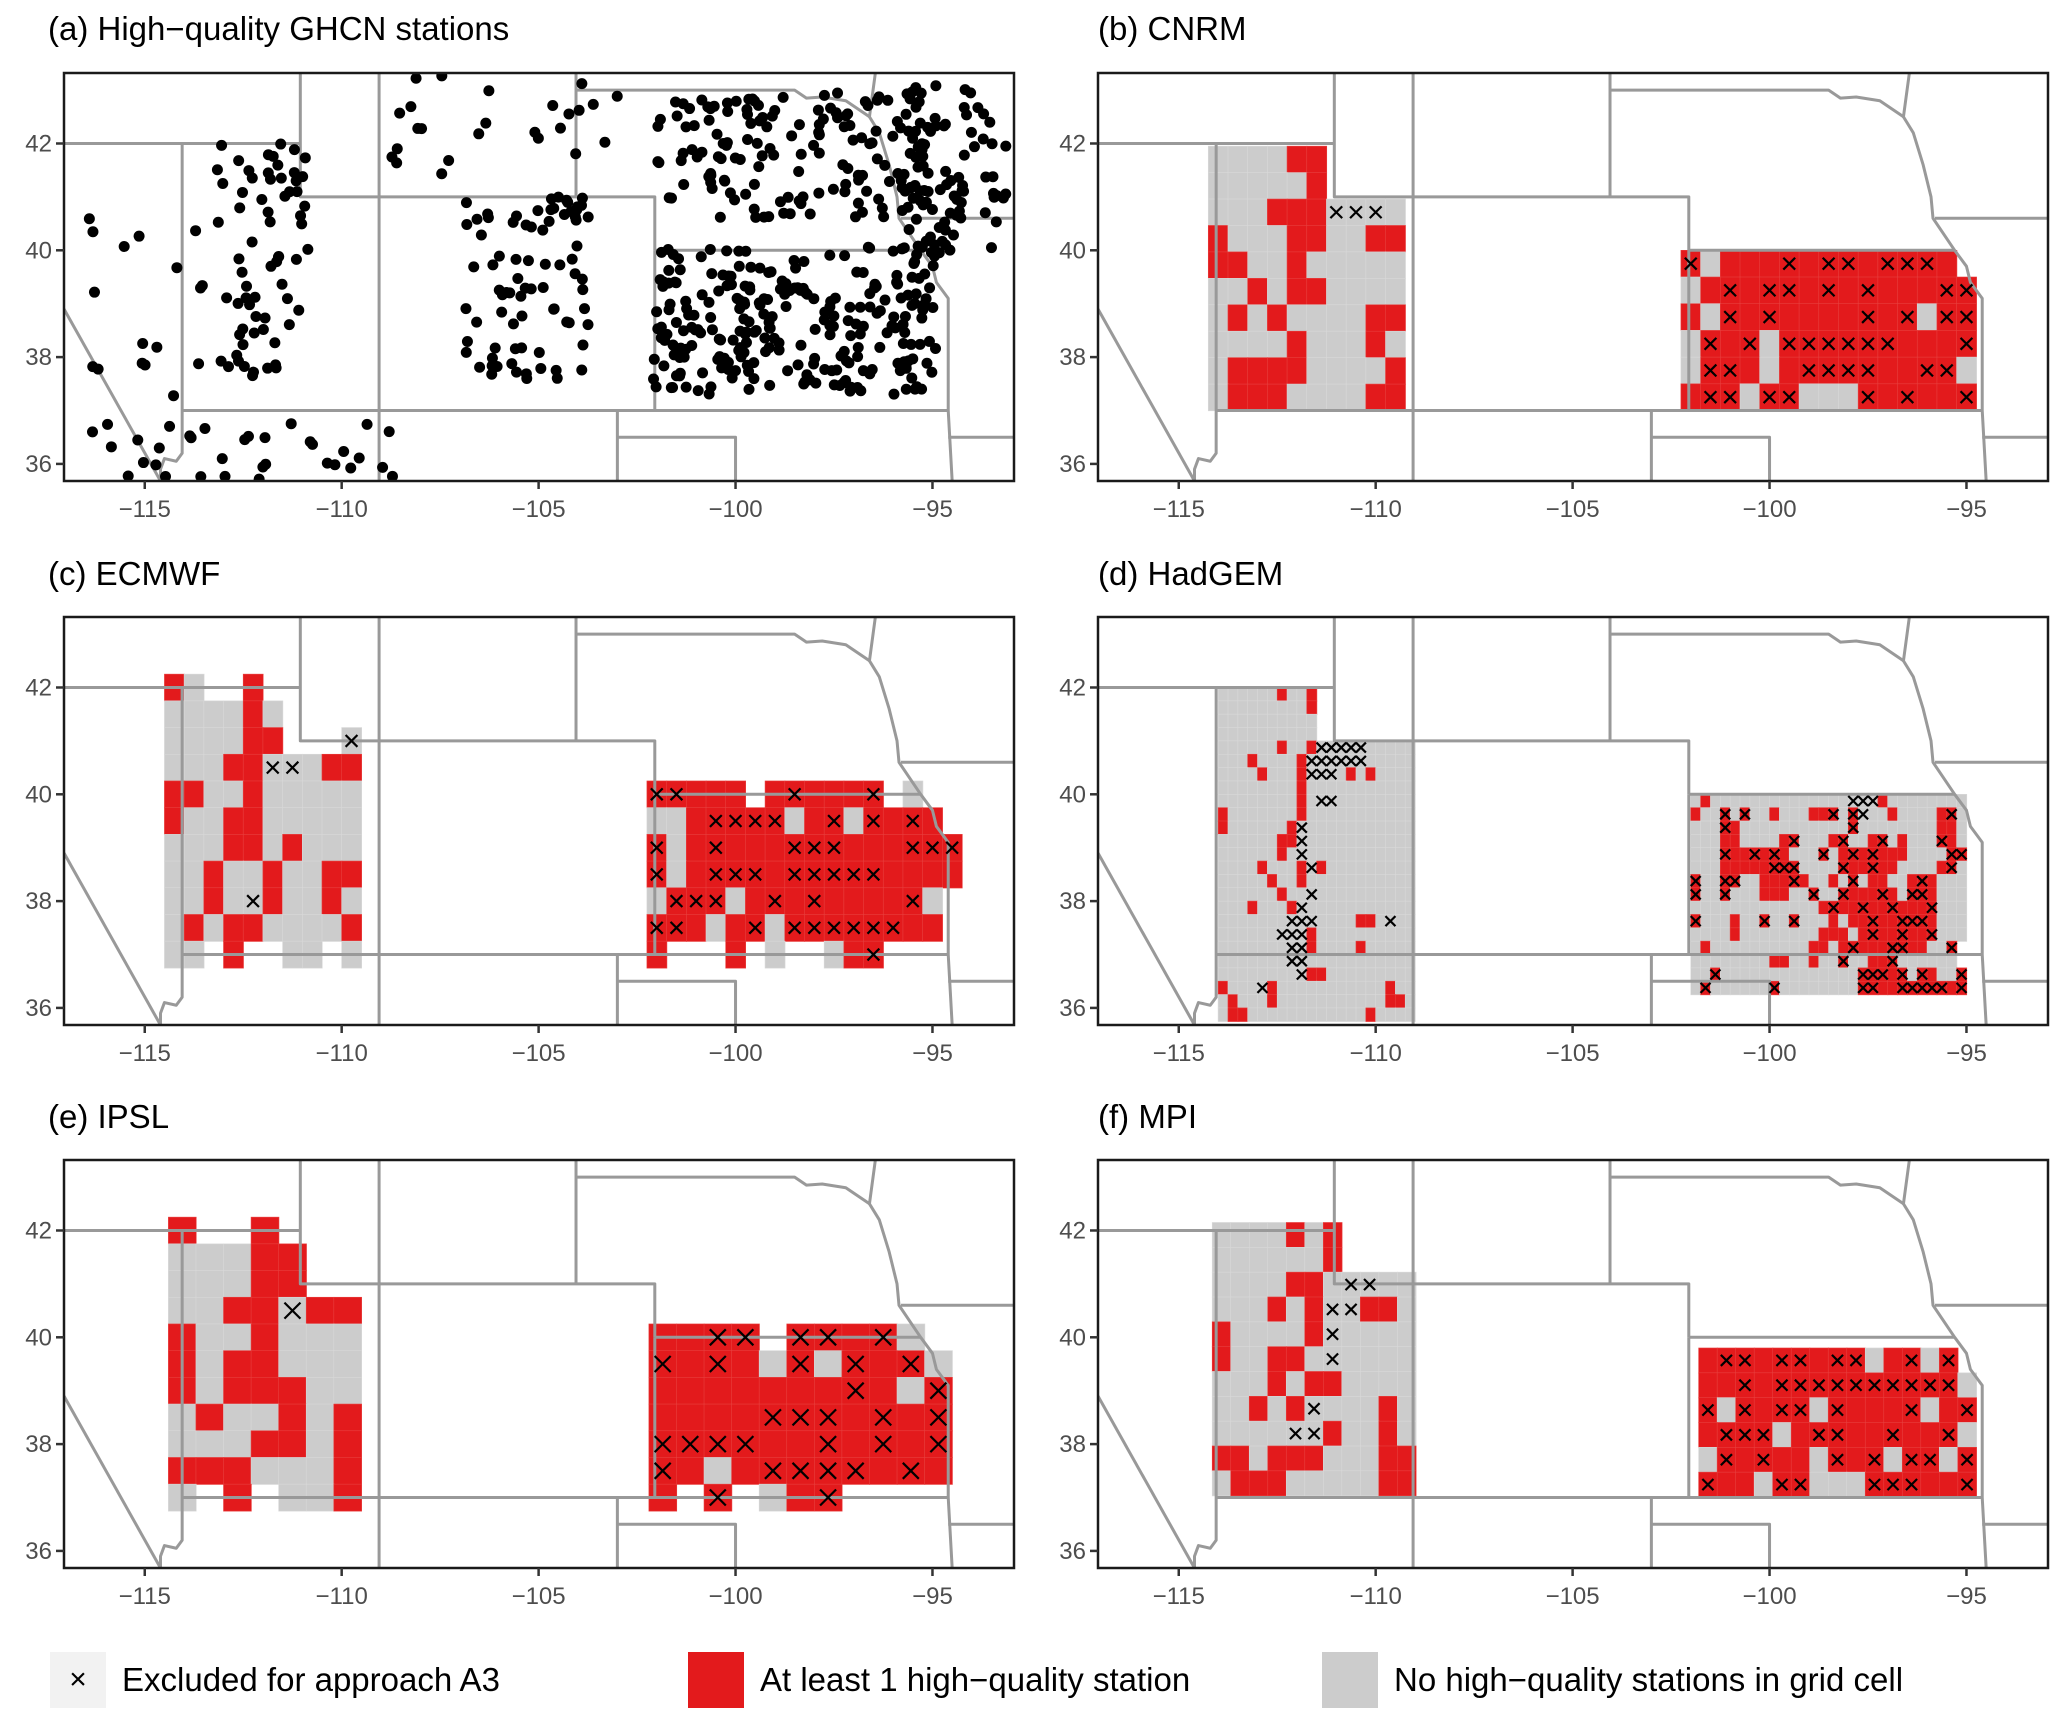  I want to click on state-borders, so click(1573, 821).